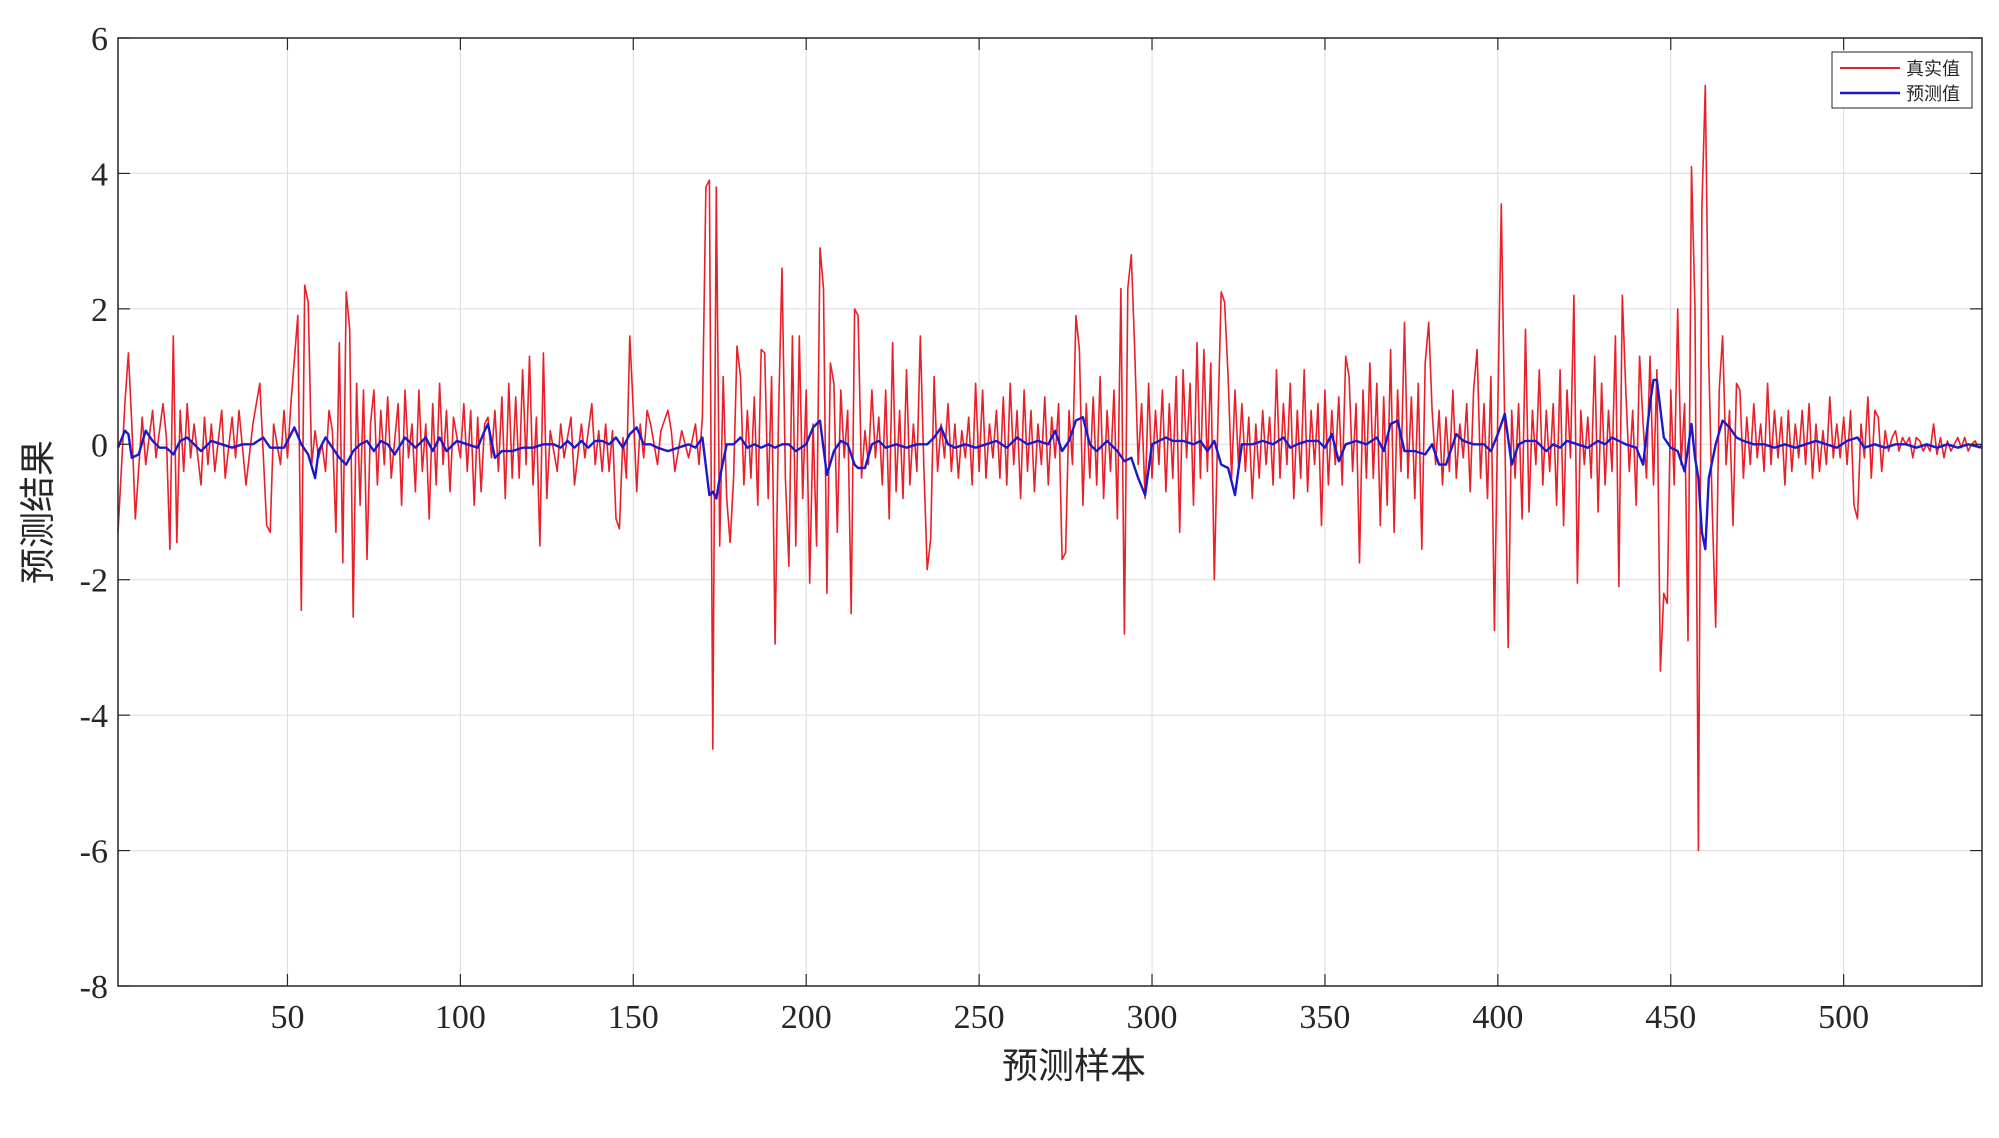  Describe the element at coordinates (1933, 69) in the screenshot. I see `legend-label-series-1: 真实值` at that location.